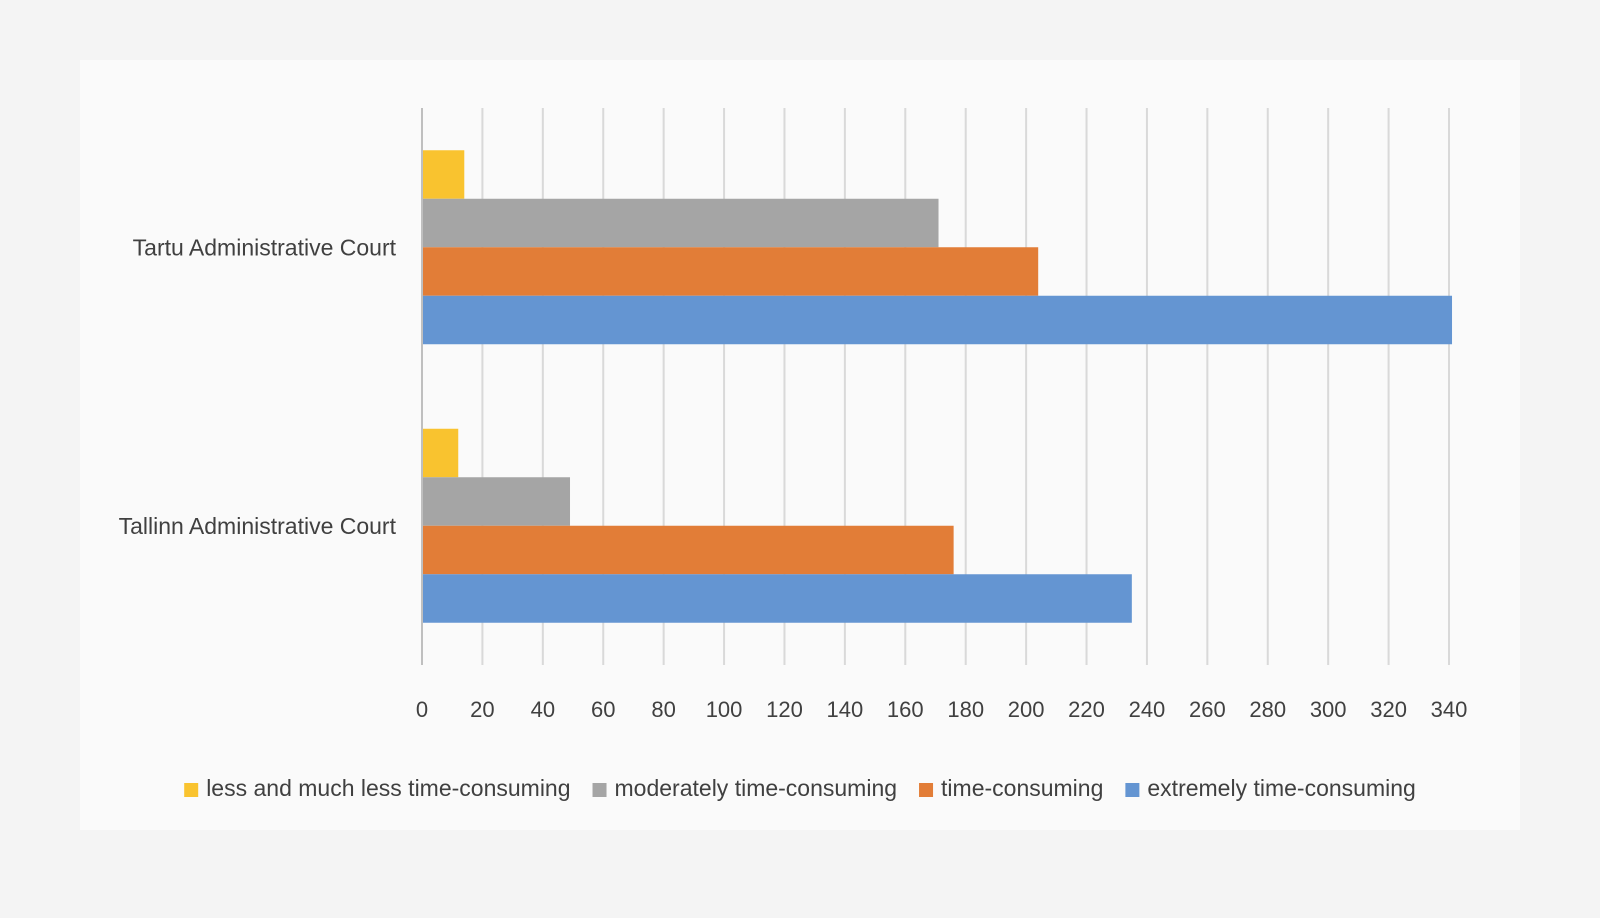 This screenshot has height=918, width=1600. What do you see at coordinates (784, 709) in the screenshot?
I see `x-tick-label: 120` at bounding box center [784, 709].